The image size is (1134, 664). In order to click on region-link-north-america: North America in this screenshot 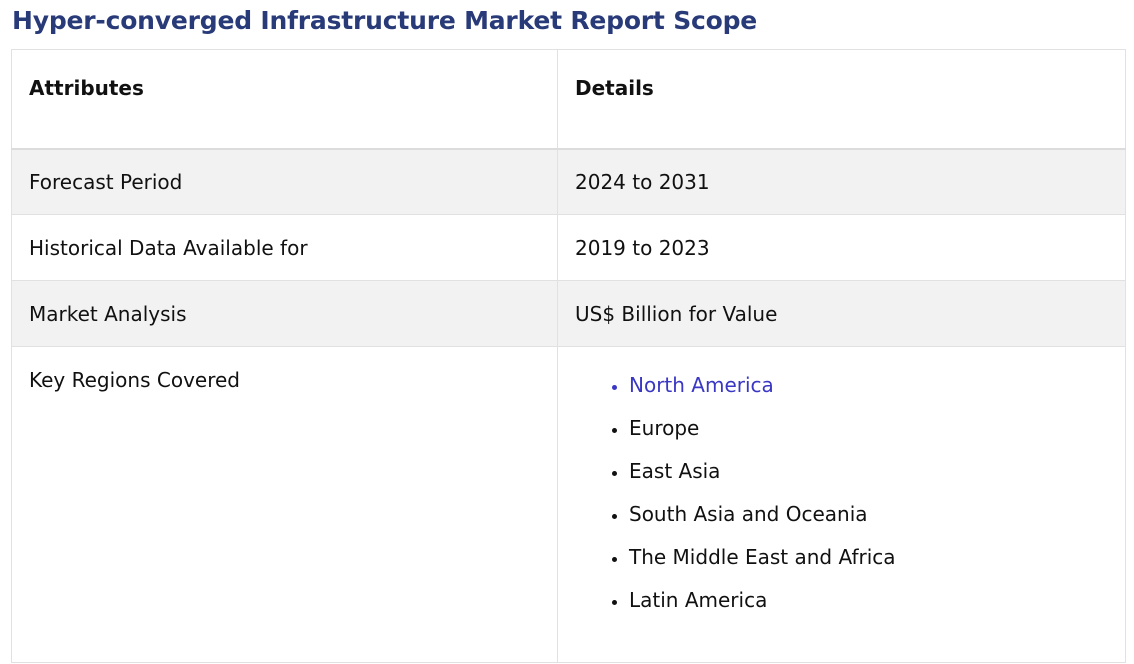, I will do `click(877, 394)`.